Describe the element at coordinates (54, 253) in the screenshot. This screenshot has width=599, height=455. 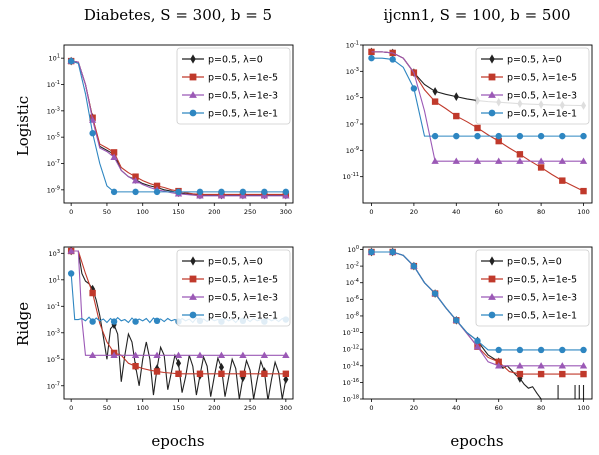
I see `y-tick-label: 10³` at that location.